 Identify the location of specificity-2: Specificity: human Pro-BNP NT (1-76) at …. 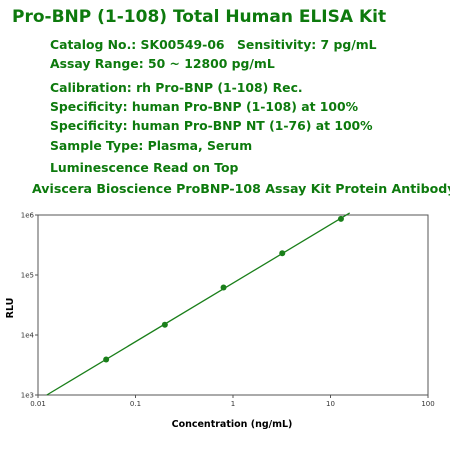
(211, 125).